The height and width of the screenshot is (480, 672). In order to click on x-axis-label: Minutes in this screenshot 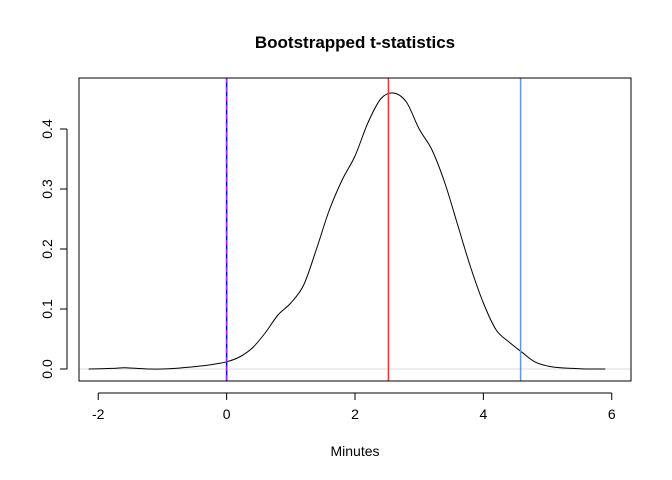, I will do `click(354, 451)`.